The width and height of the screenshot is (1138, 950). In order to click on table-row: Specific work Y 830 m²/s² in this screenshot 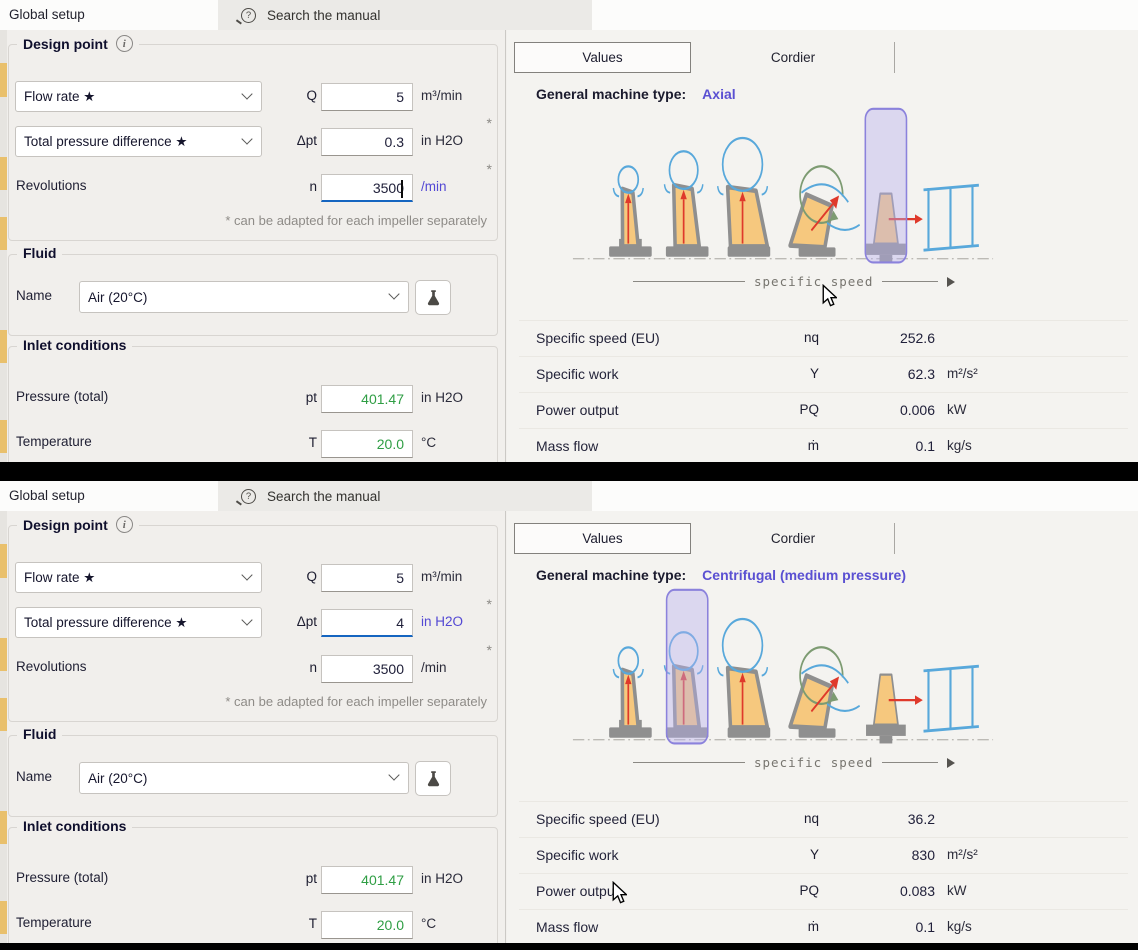, I will do `click(823, 855)`.